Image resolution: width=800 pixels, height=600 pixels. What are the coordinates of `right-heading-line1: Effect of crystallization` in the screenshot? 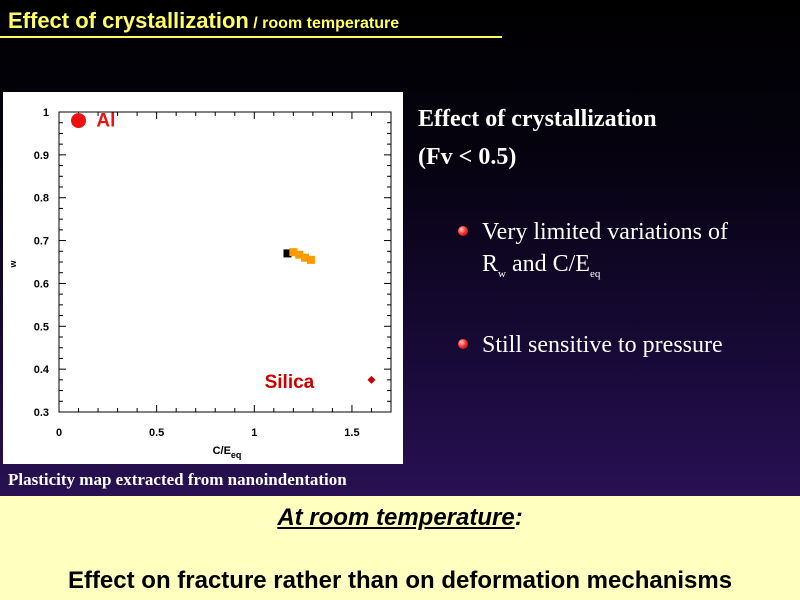 It's located at (537, 119).